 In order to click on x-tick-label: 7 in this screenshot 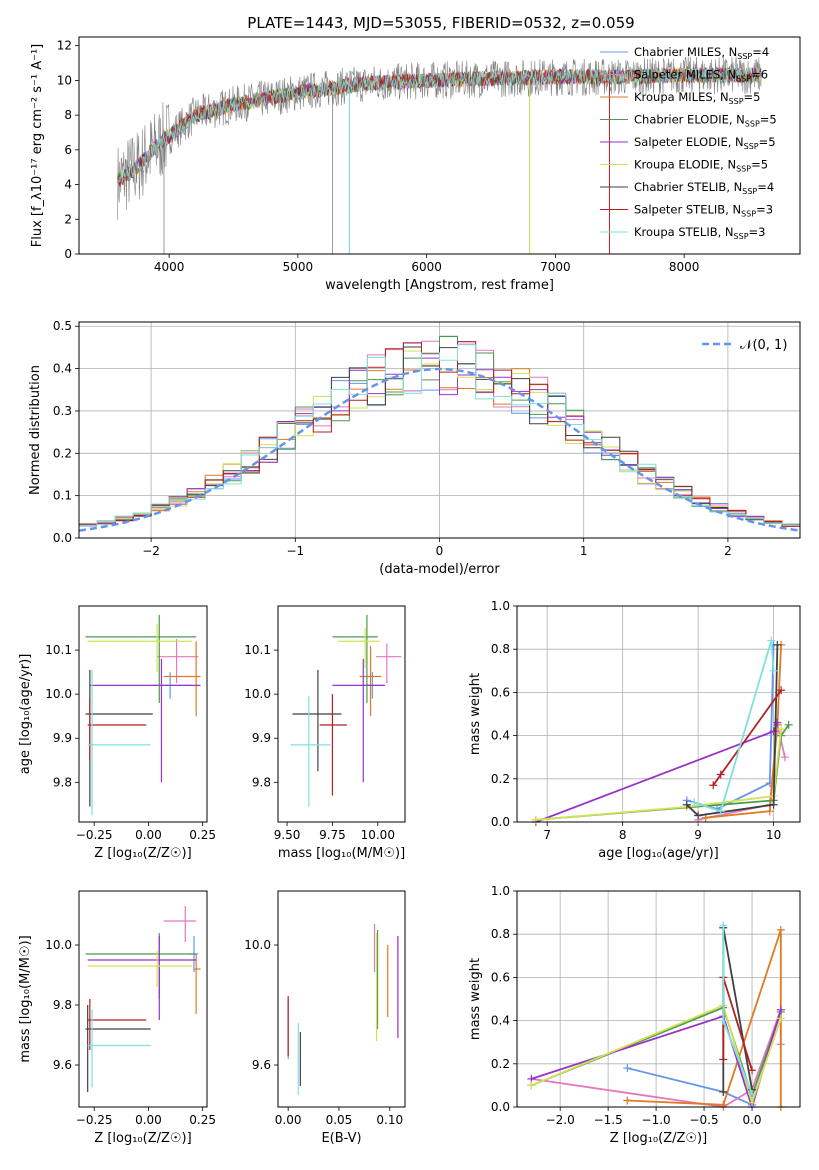, I will do `click(547, 835)`.